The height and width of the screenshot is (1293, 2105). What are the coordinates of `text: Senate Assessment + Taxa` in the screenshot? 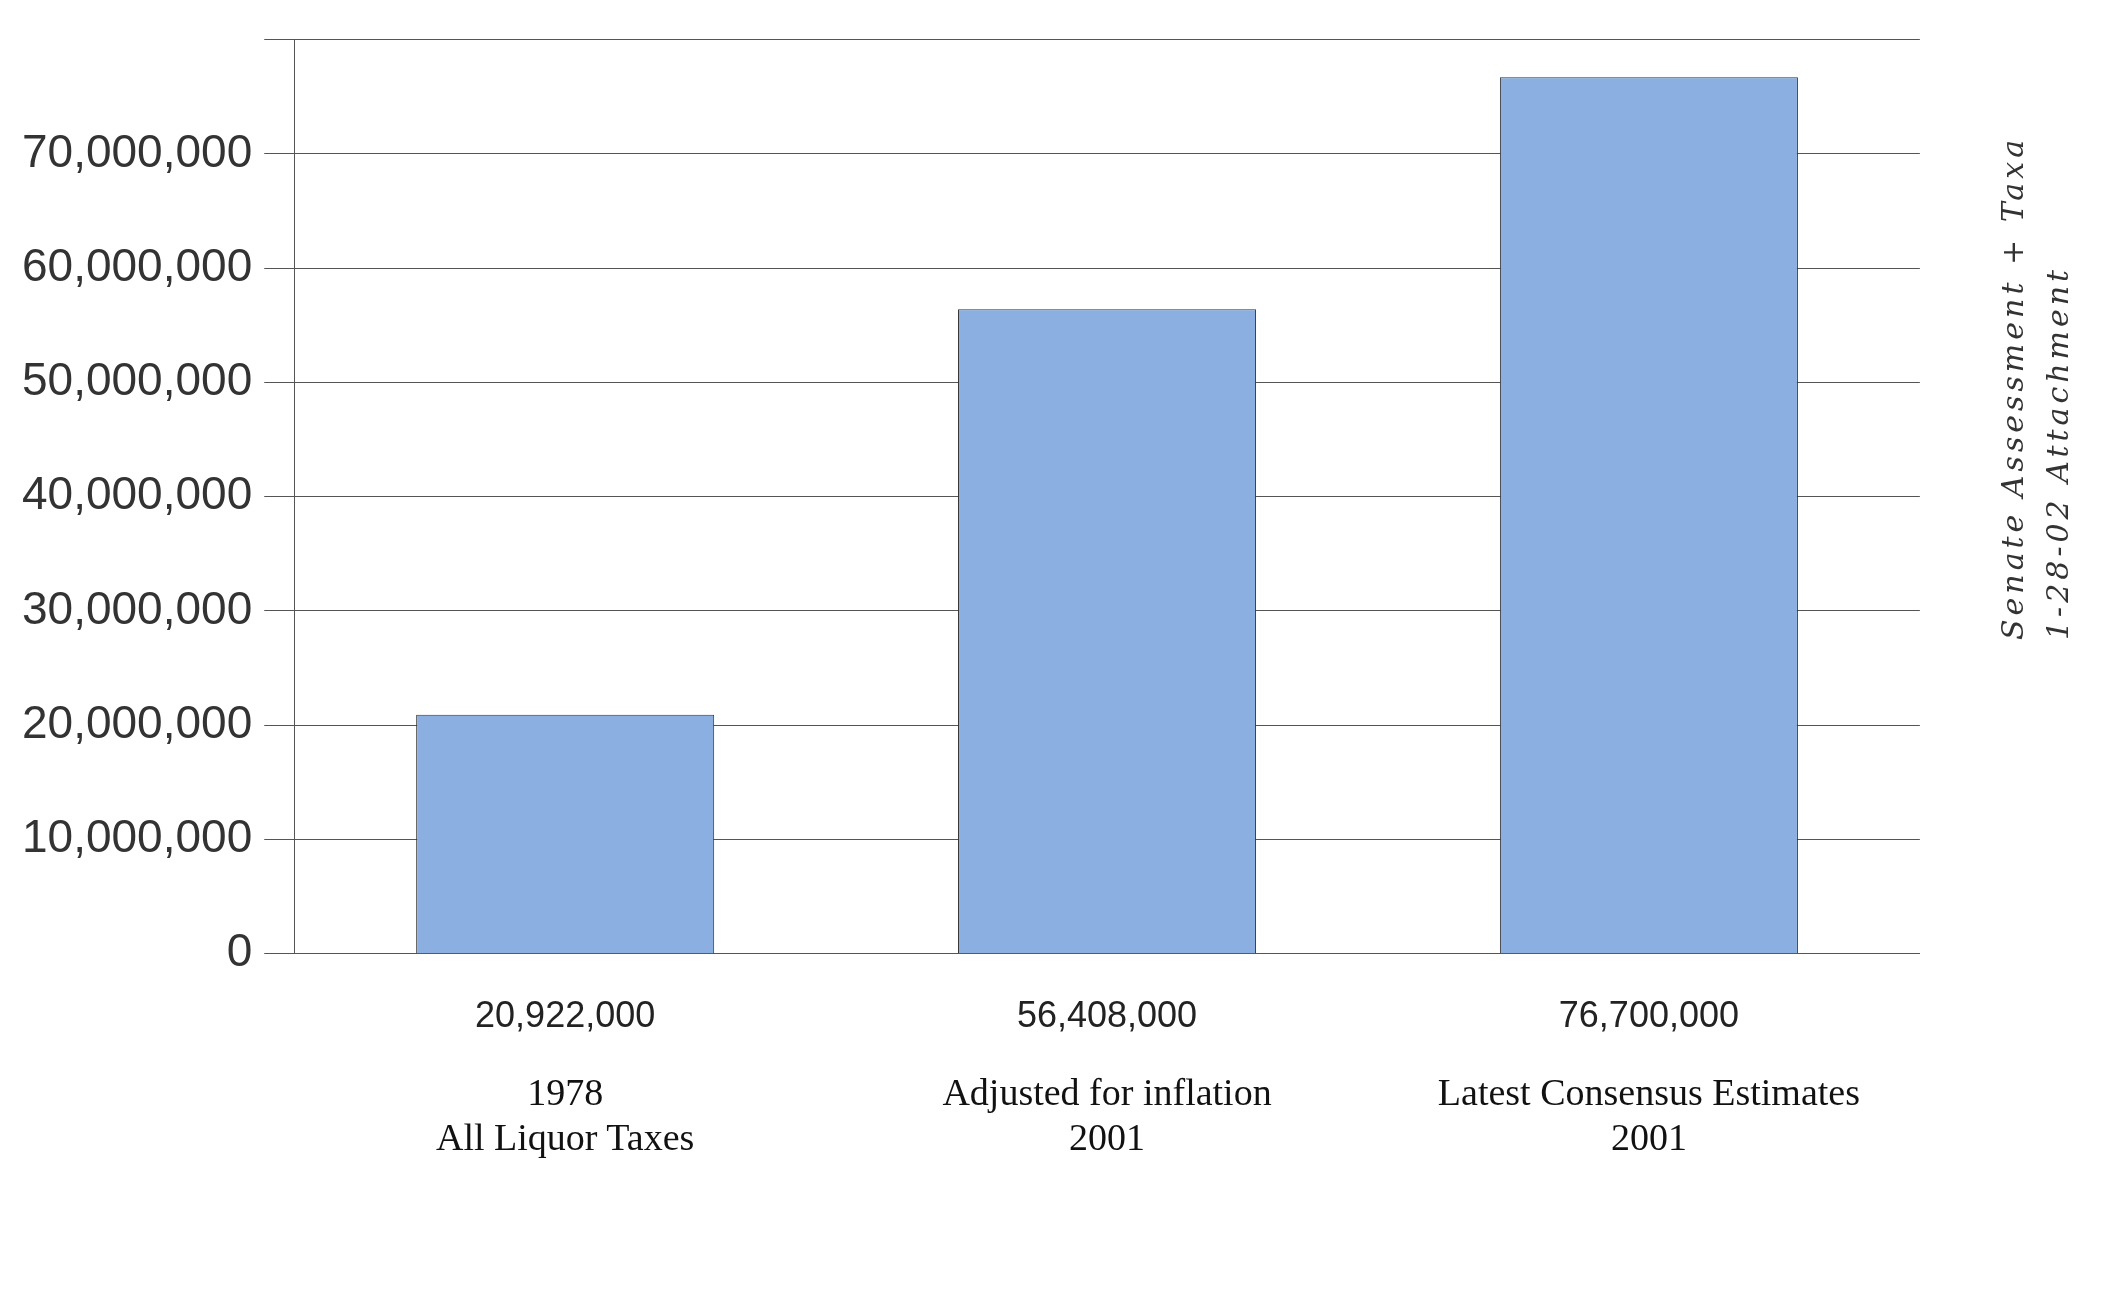 It's located at (2012, 387).